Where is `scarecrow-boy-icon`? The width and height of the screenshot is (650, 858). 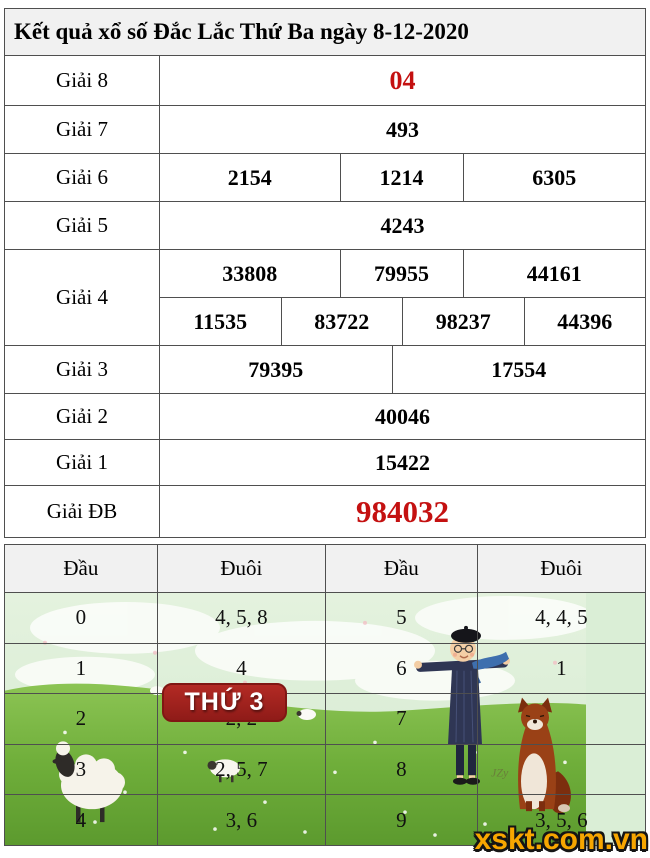 scarecrow-boy-icon is located at coordinates (462, 705).